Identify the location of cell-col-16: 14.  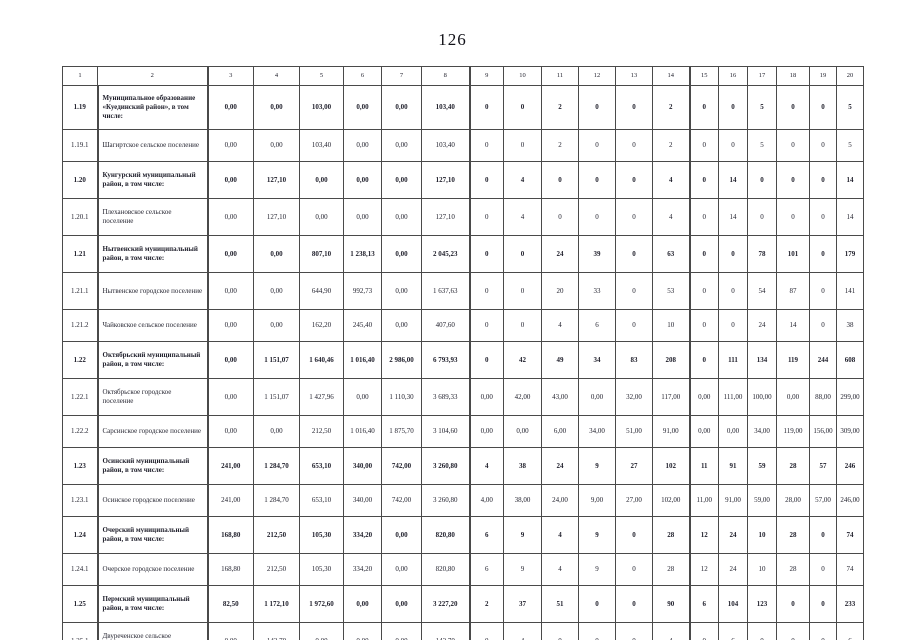
(733, 180).